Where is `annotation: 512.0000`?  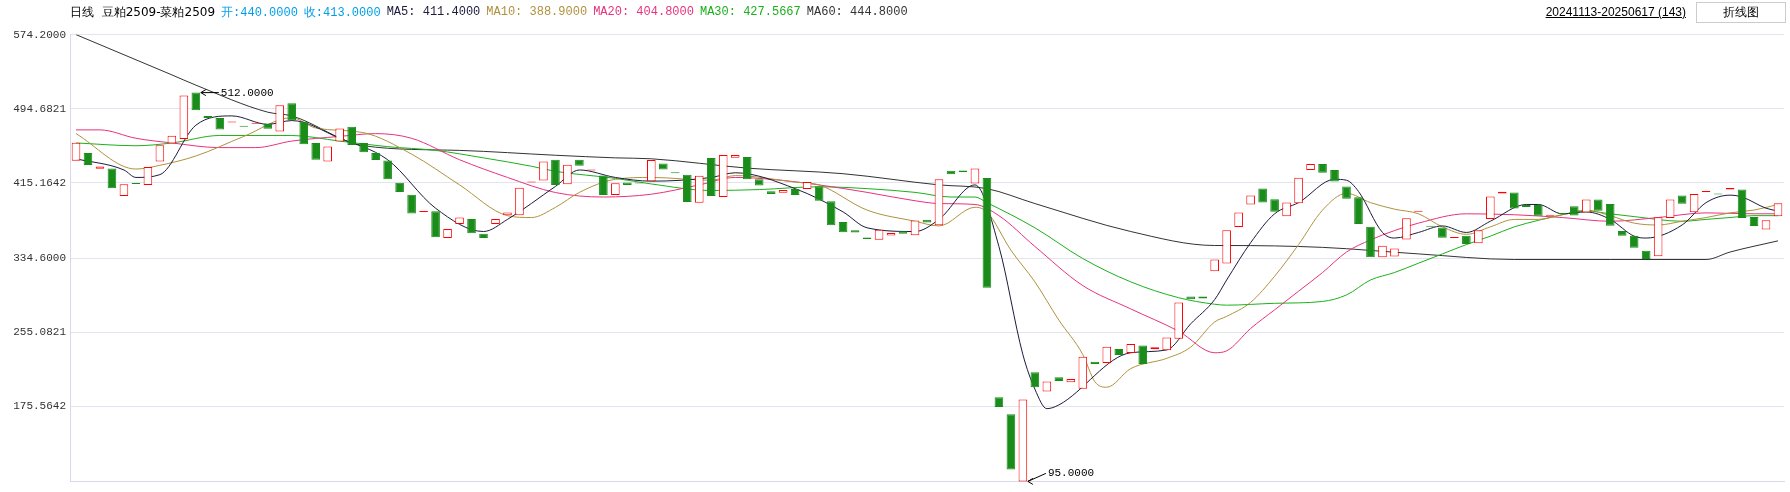
annotation: 512.0000 is located at coordinates (247, 92).